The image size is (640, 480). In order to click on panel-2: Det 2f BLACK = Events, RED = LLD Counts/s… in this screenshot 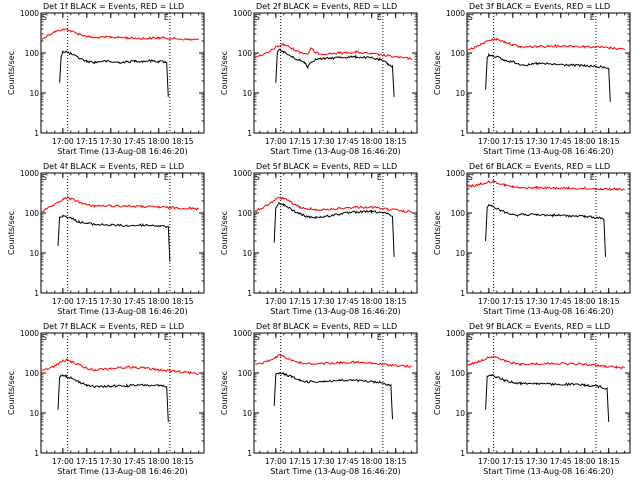, I will do `click(319, 79)`.